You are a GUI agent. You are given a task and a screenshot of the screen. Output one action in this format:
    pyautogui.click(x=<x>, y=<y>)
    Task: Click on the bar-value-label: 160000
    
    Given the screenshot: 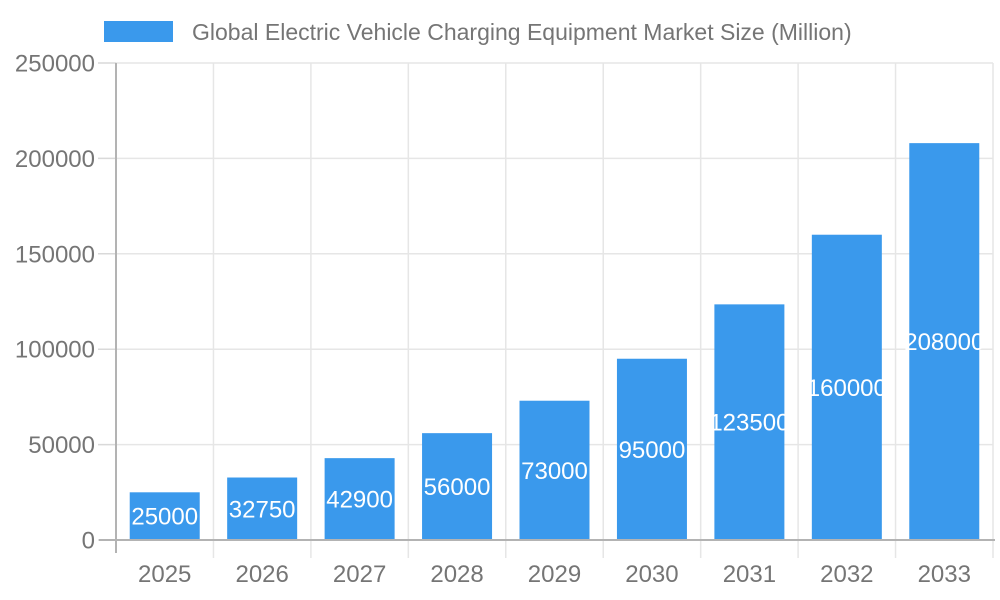 What is the action you would take?
    pyautogui.click(x=847, y=388)
    